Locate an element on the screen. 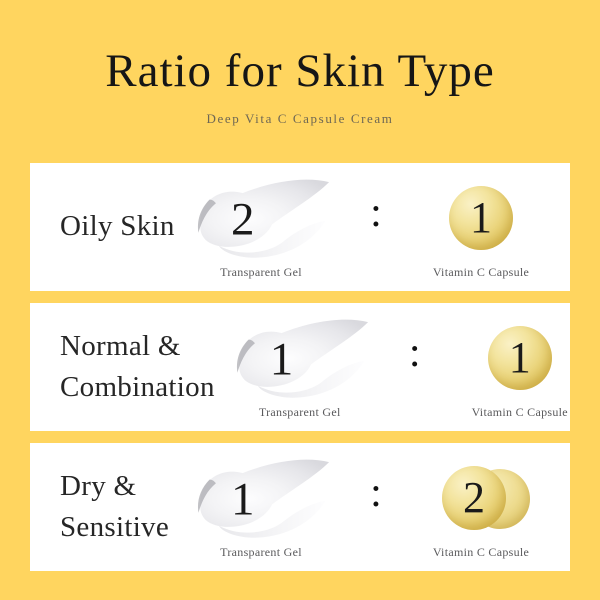 The height and width of the screenshot is (600, 600). capsule-ratio-value: 2 is located at coordinates (474, 497).